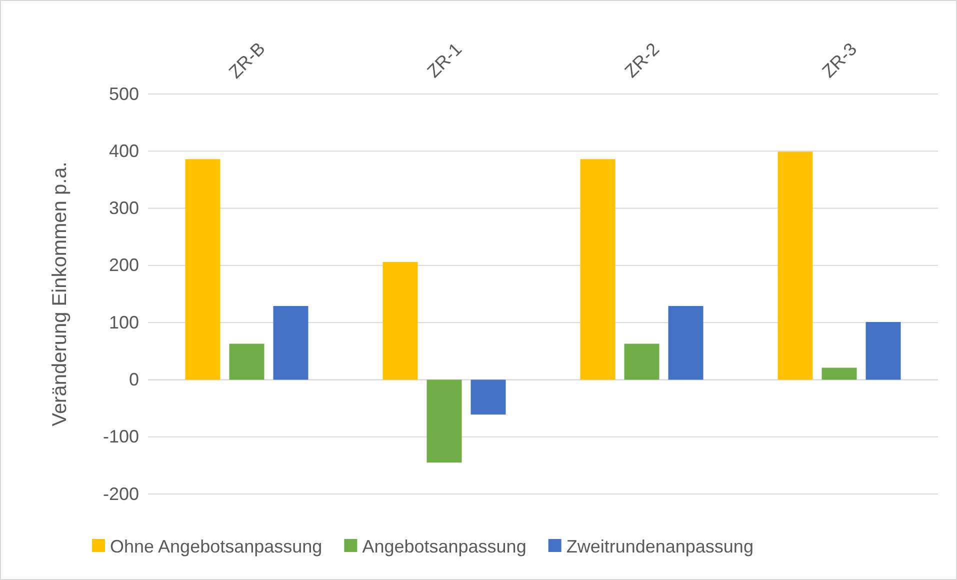 This screenshot has height=580, width=957. What do you see at coordinates (120, 494) in the screenshot?
I see `y-tick-label: -200` at bounding box center [120, 494].